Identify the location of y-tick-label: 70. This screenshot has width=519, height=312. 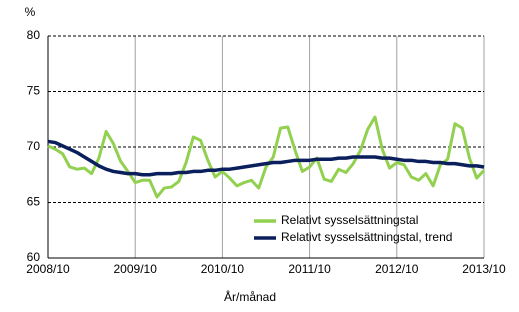
(34, 146).